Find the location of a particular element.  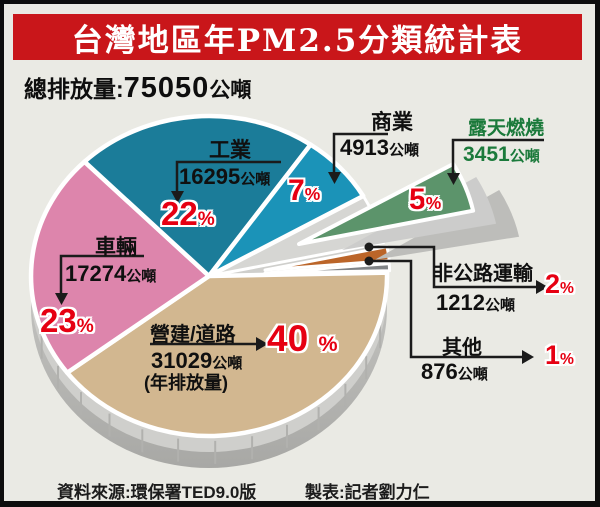

commercial-amount-unit: 公噸 is located at coordinates (403, 150).